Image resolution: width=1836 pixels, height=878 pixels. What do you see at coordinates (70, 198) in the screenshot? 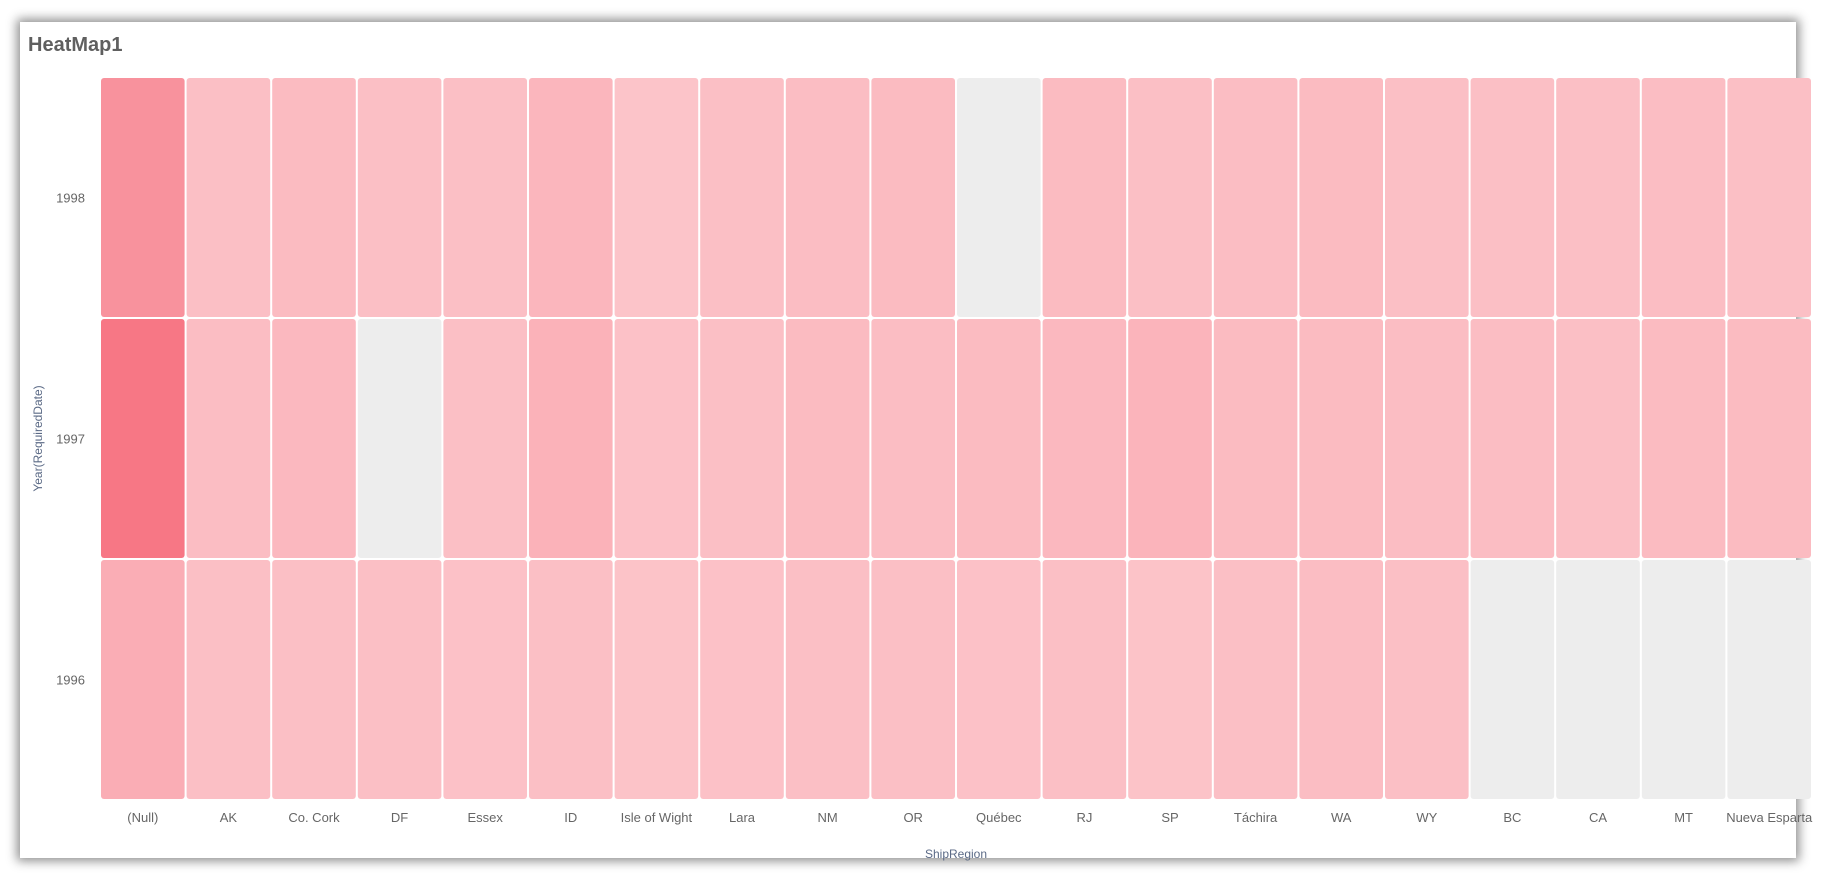
I see `y-tick-label: 1998` at bounding box center [70, 198].